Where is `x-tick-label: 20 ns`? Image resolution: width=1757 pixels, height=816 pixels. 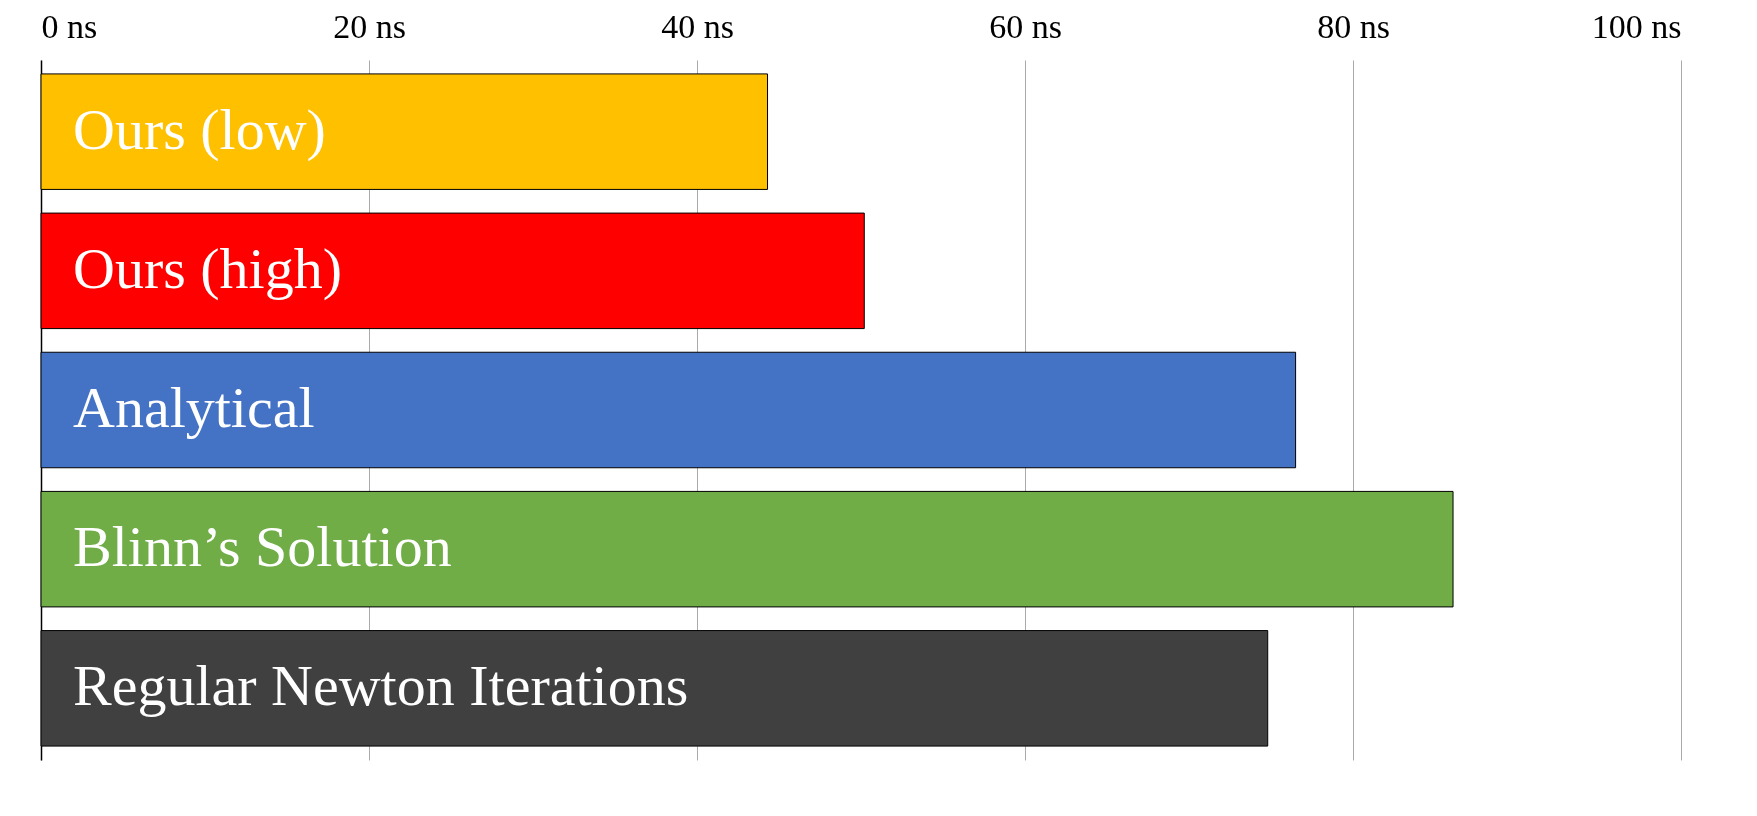
x-tick-label: 20 ns is located at coordinates (369, 26).